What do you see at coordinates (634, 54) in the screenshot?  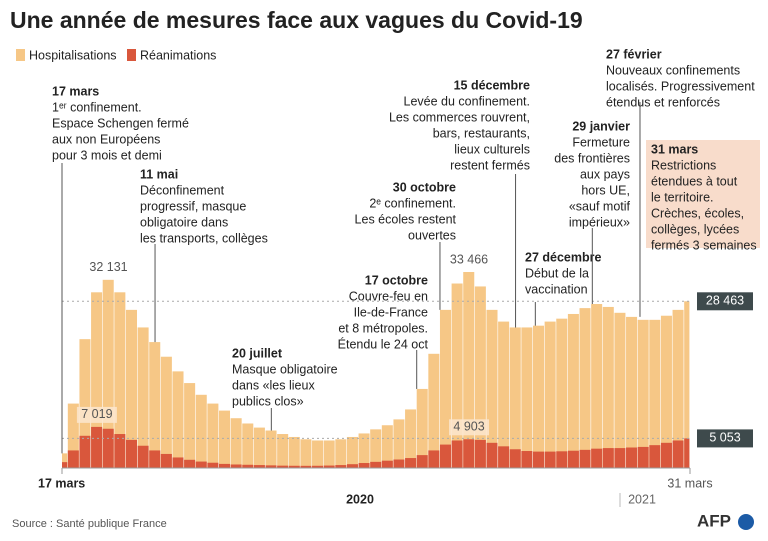 I see `annotation-title: 27 février` at bounding box center [634, 54].